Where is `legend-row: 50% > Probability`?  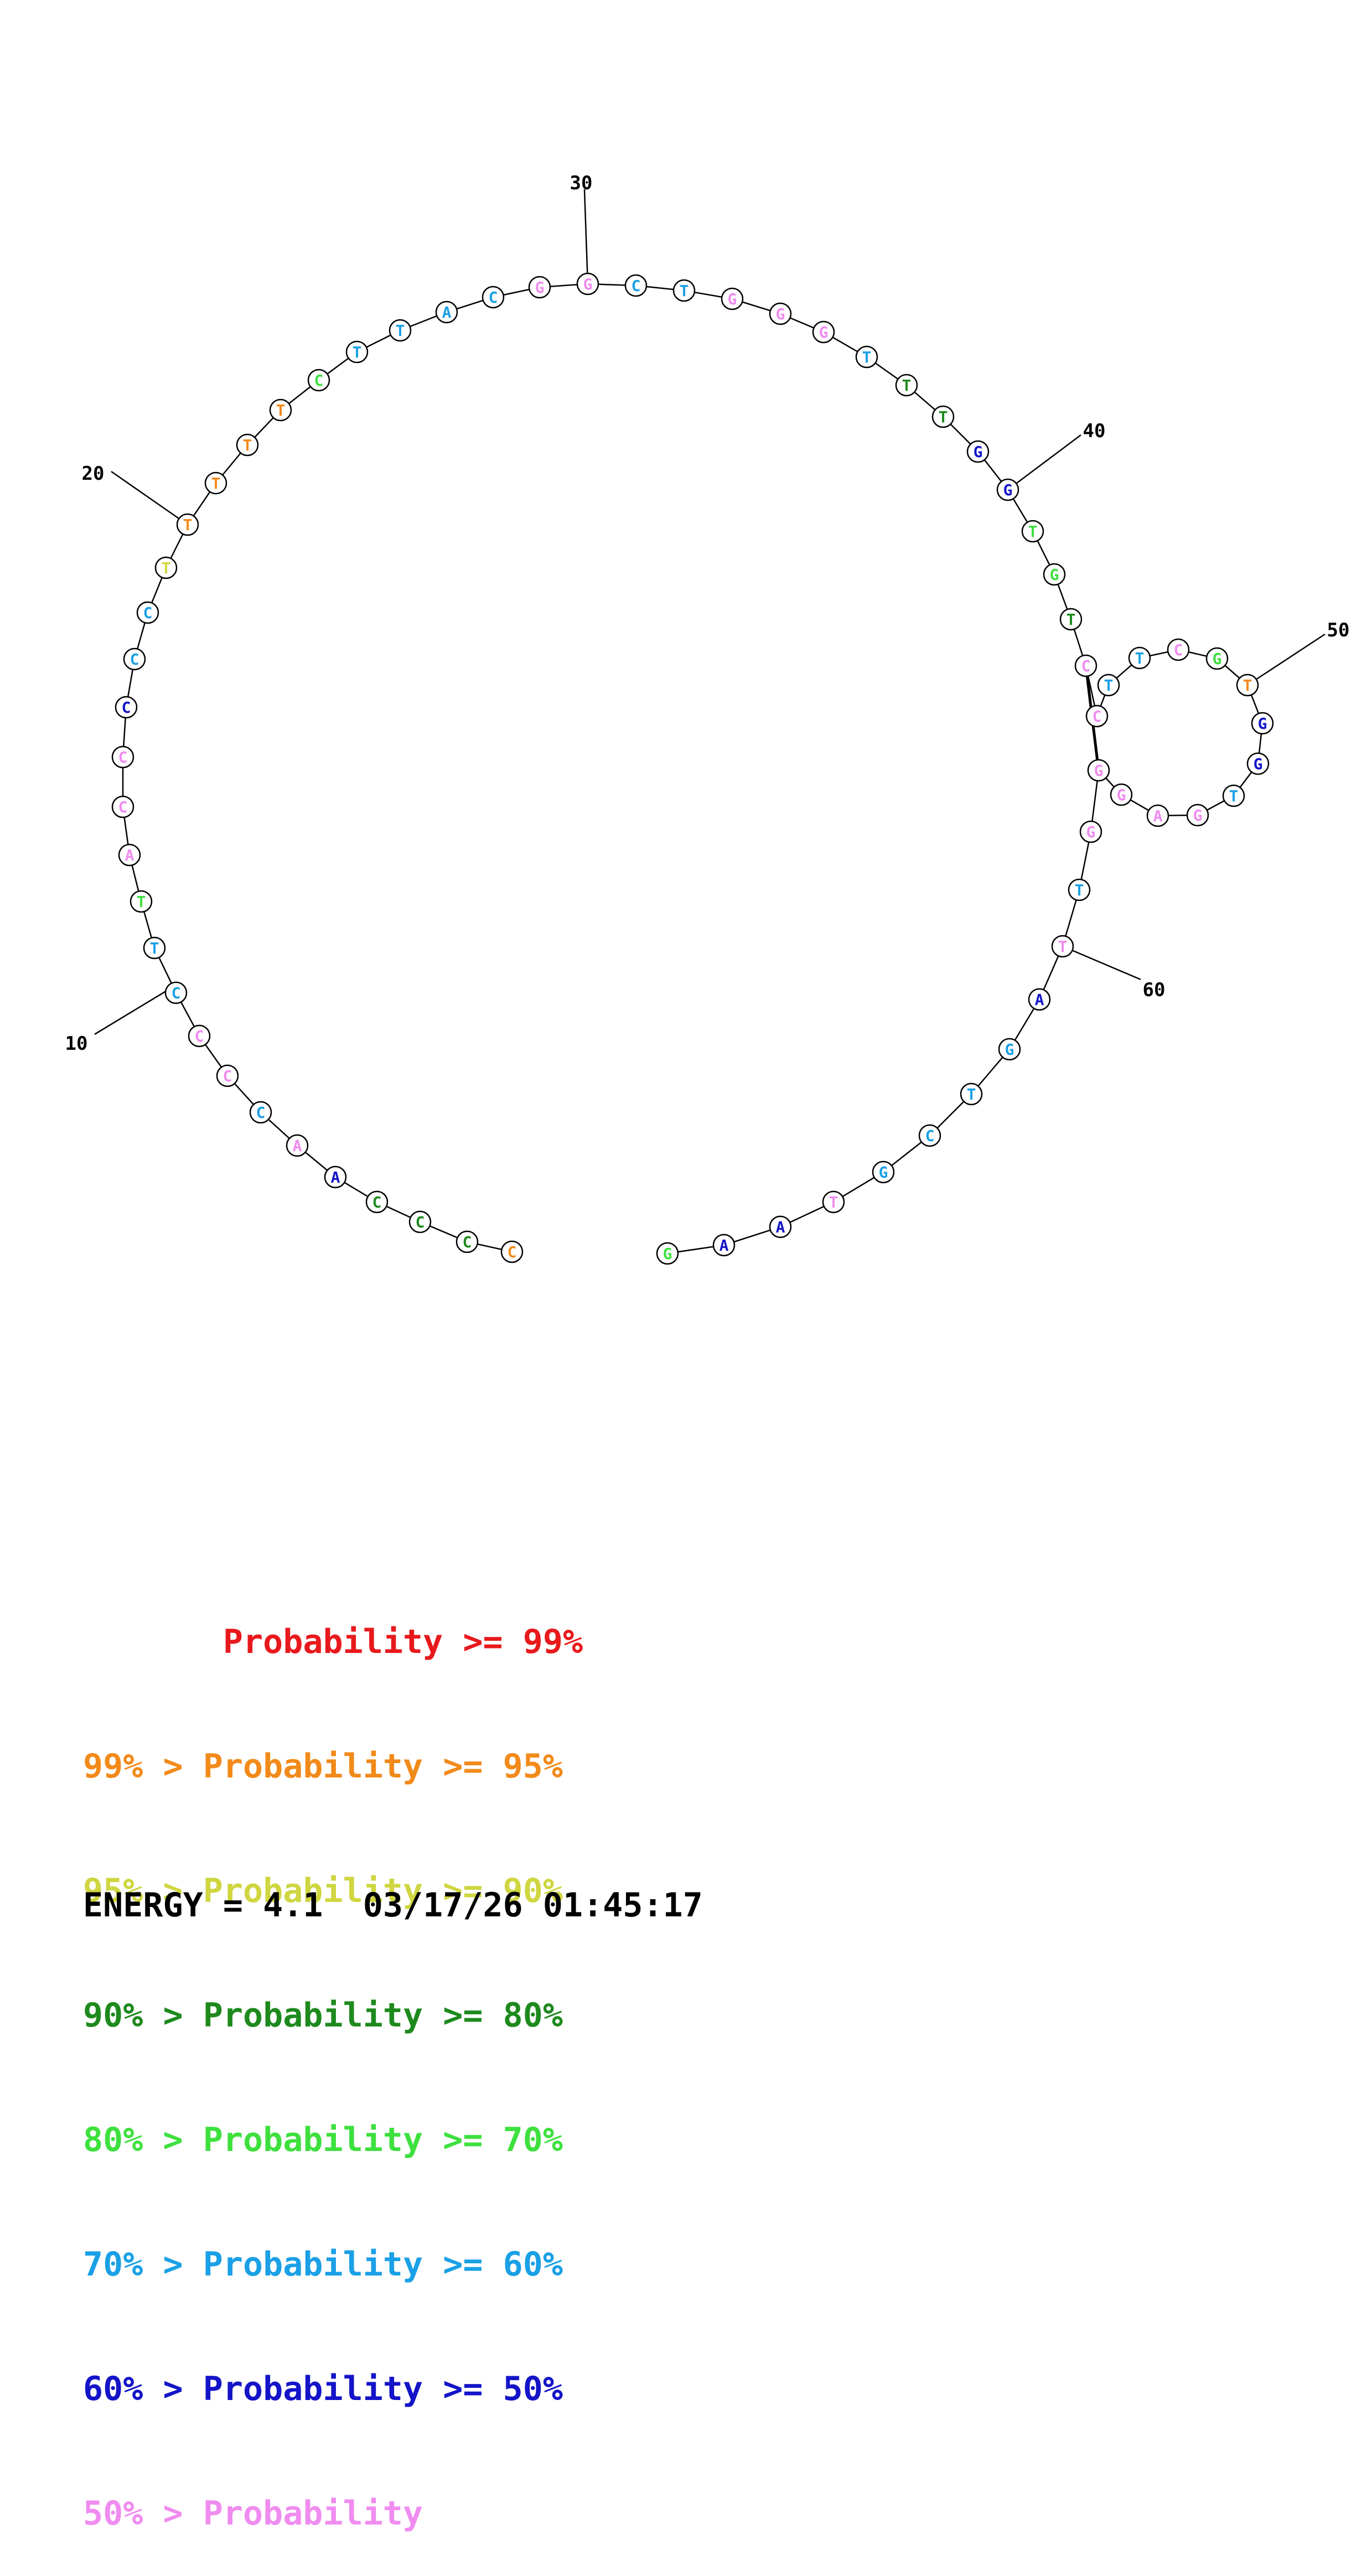
legend-row: 50% > Probability is located at coordinates (333, 2513).